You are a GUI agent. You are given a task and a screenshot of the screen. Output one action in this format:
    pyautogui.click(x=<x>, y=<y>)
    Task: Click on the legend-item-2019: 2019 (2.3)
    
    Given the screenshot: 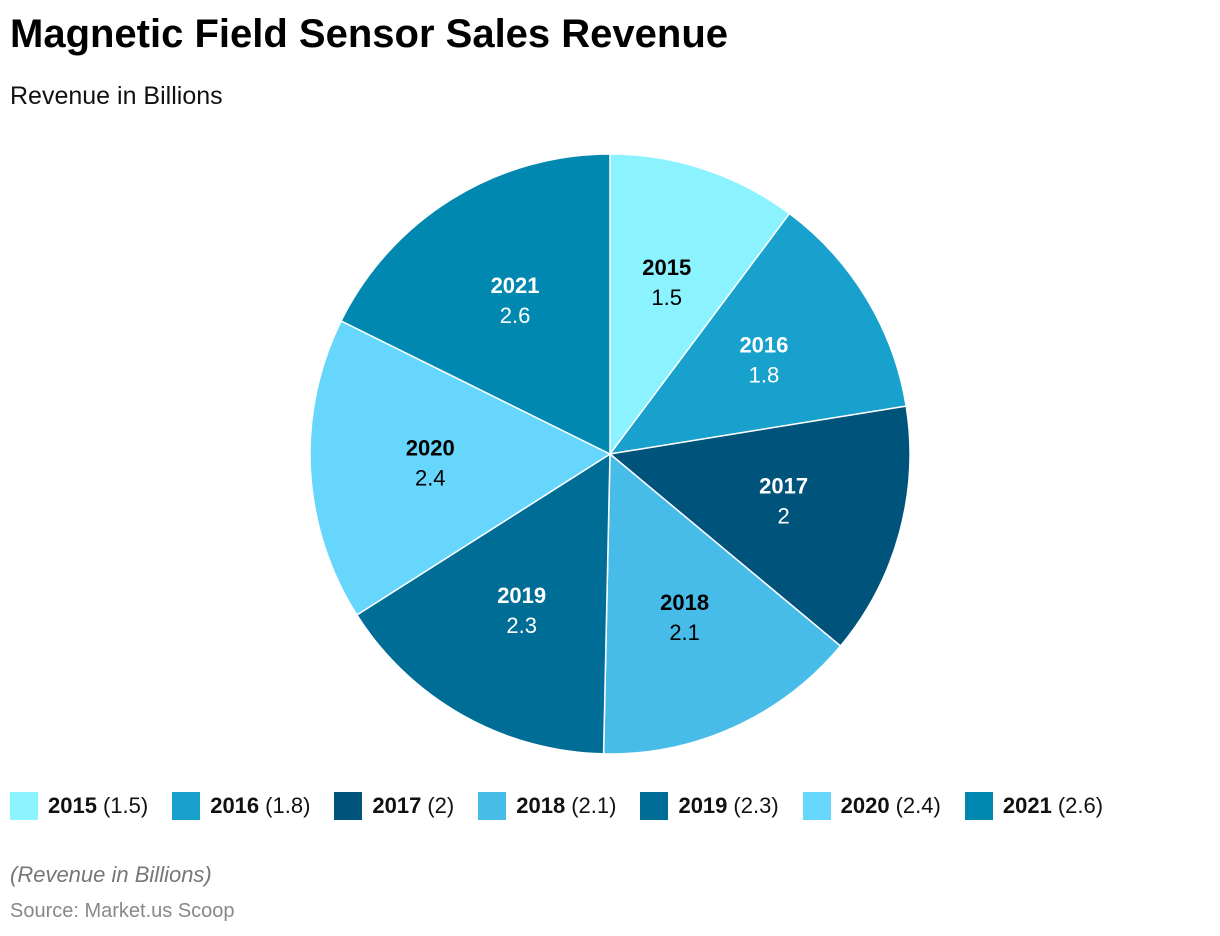 What is the action you would take?
    pyautogui.click(x=709, y=806)
    